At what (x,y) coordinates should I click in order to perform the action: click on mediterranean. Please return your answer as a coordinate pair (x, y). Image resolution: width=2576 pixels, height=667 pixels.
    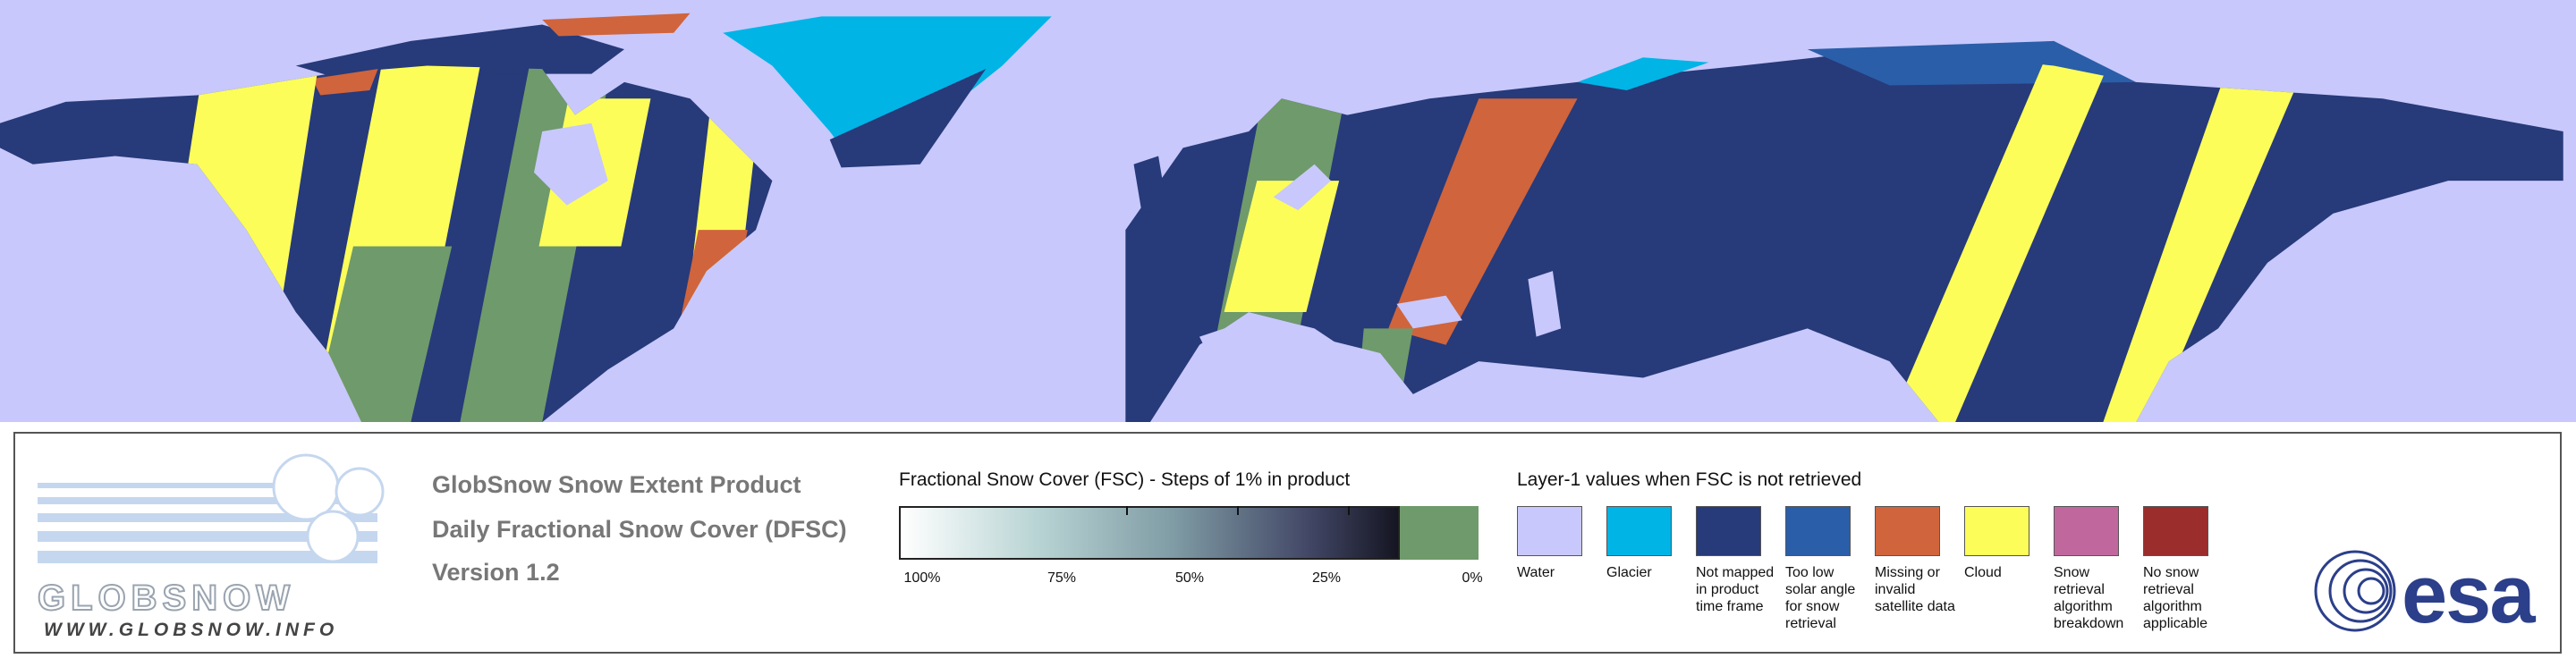
    Looking at the image, I should click on (1306, 357).